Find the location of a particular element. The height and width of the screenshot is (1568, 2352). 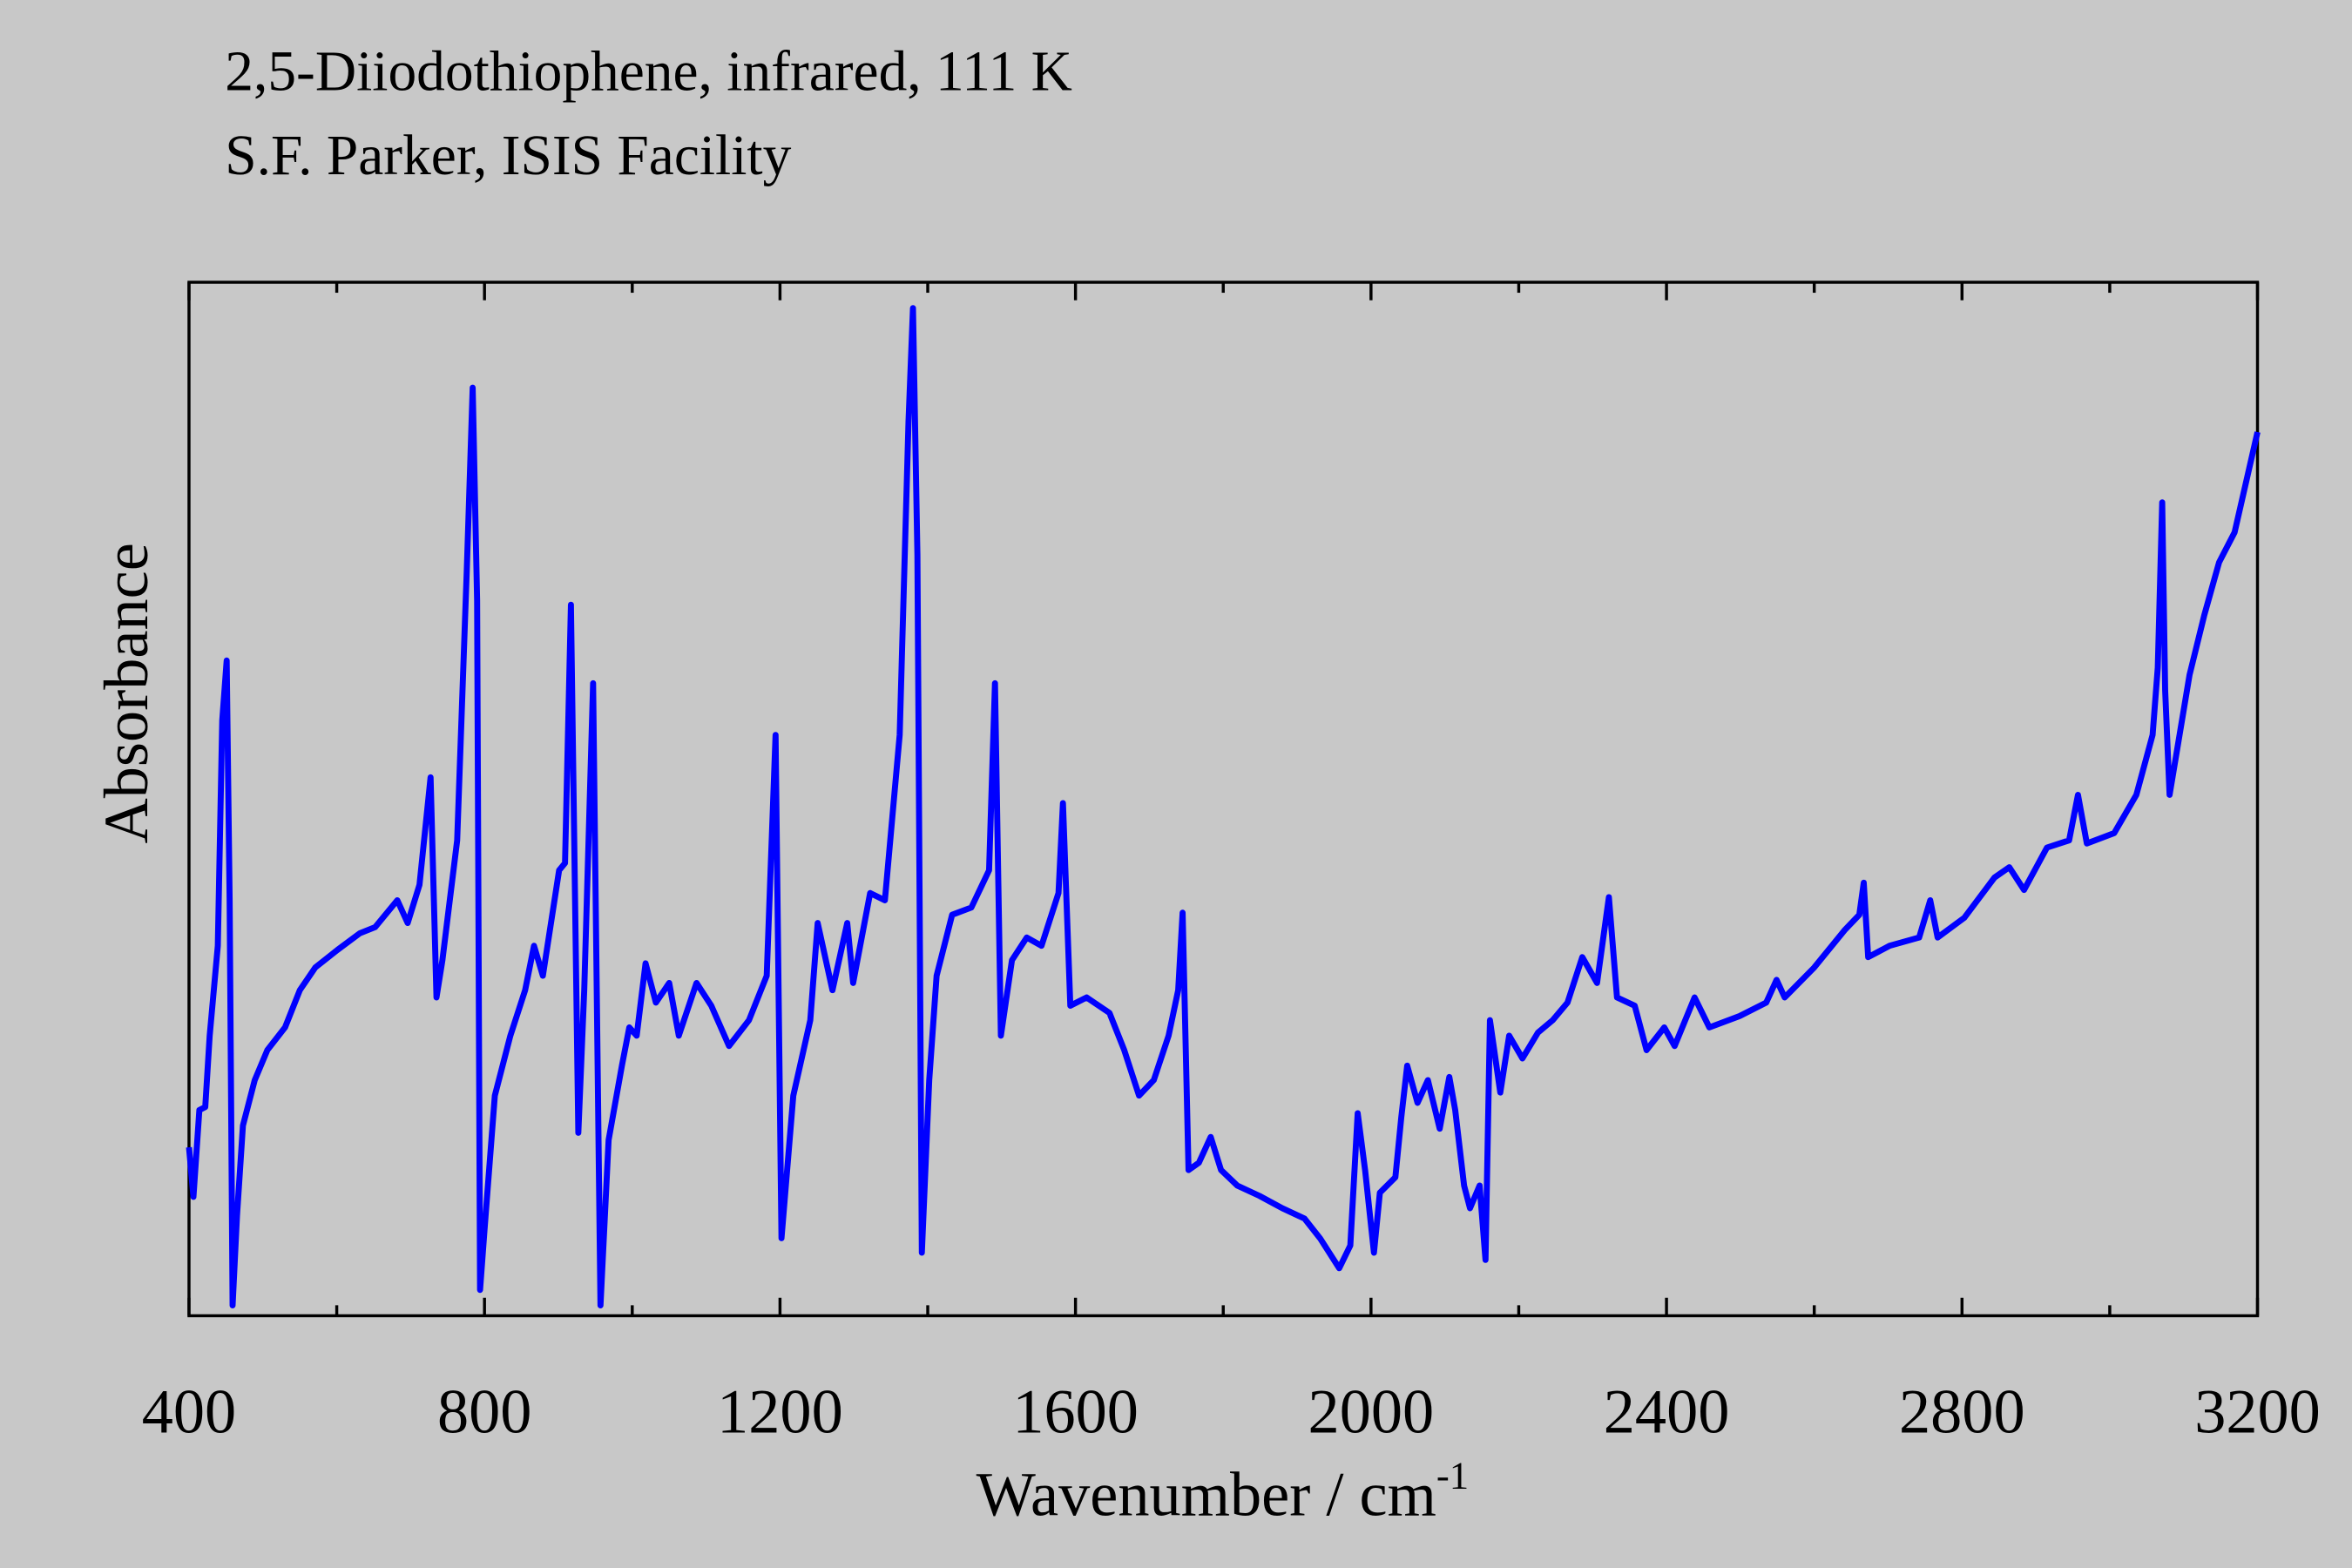

x-tick-label: 3200 is located at coordinates (2257, 1412).